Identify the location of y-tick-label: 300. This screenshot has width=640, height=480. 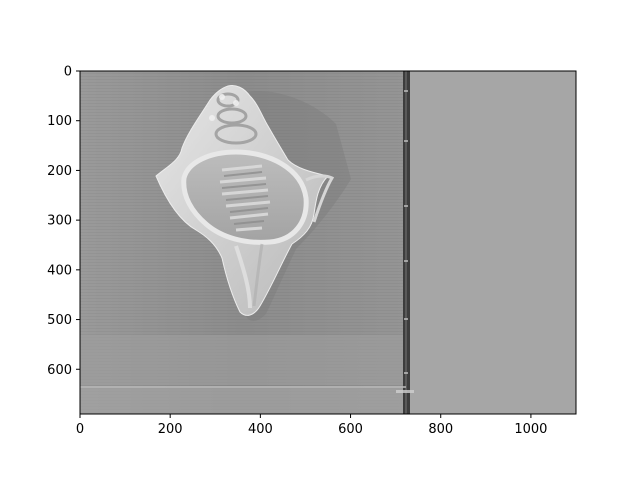
(59, 221).